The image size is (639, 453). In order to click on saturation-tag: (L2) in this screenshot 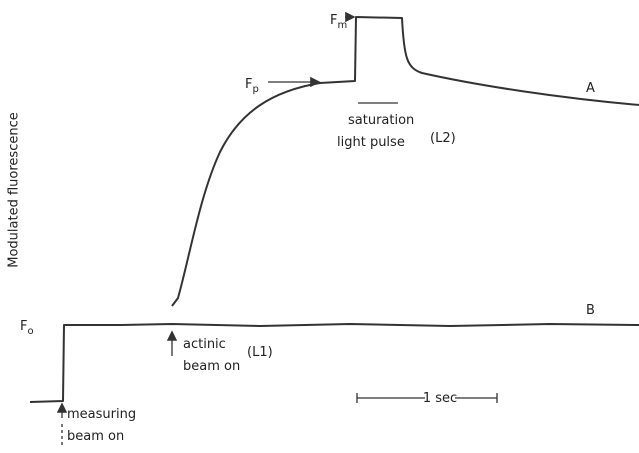, I will do `click(443, 138)`.